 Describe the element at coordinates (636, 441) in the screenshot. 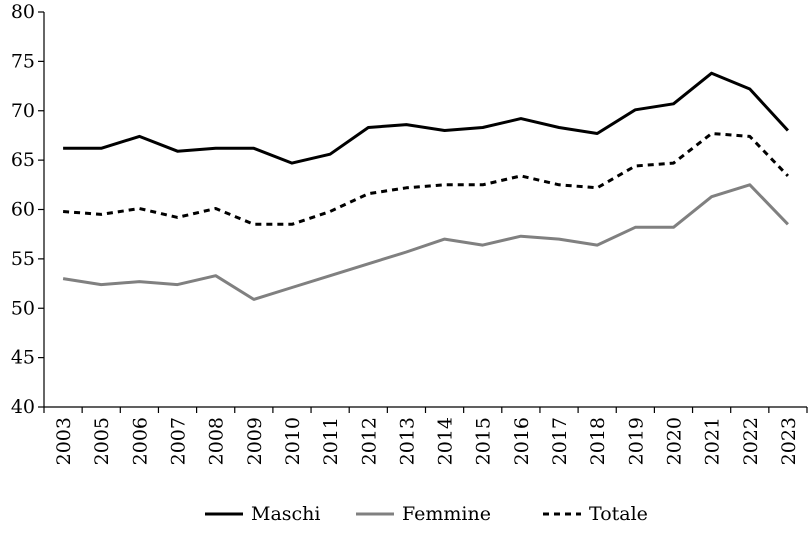

I see `x-tick-label-2019: 2019` at that location.